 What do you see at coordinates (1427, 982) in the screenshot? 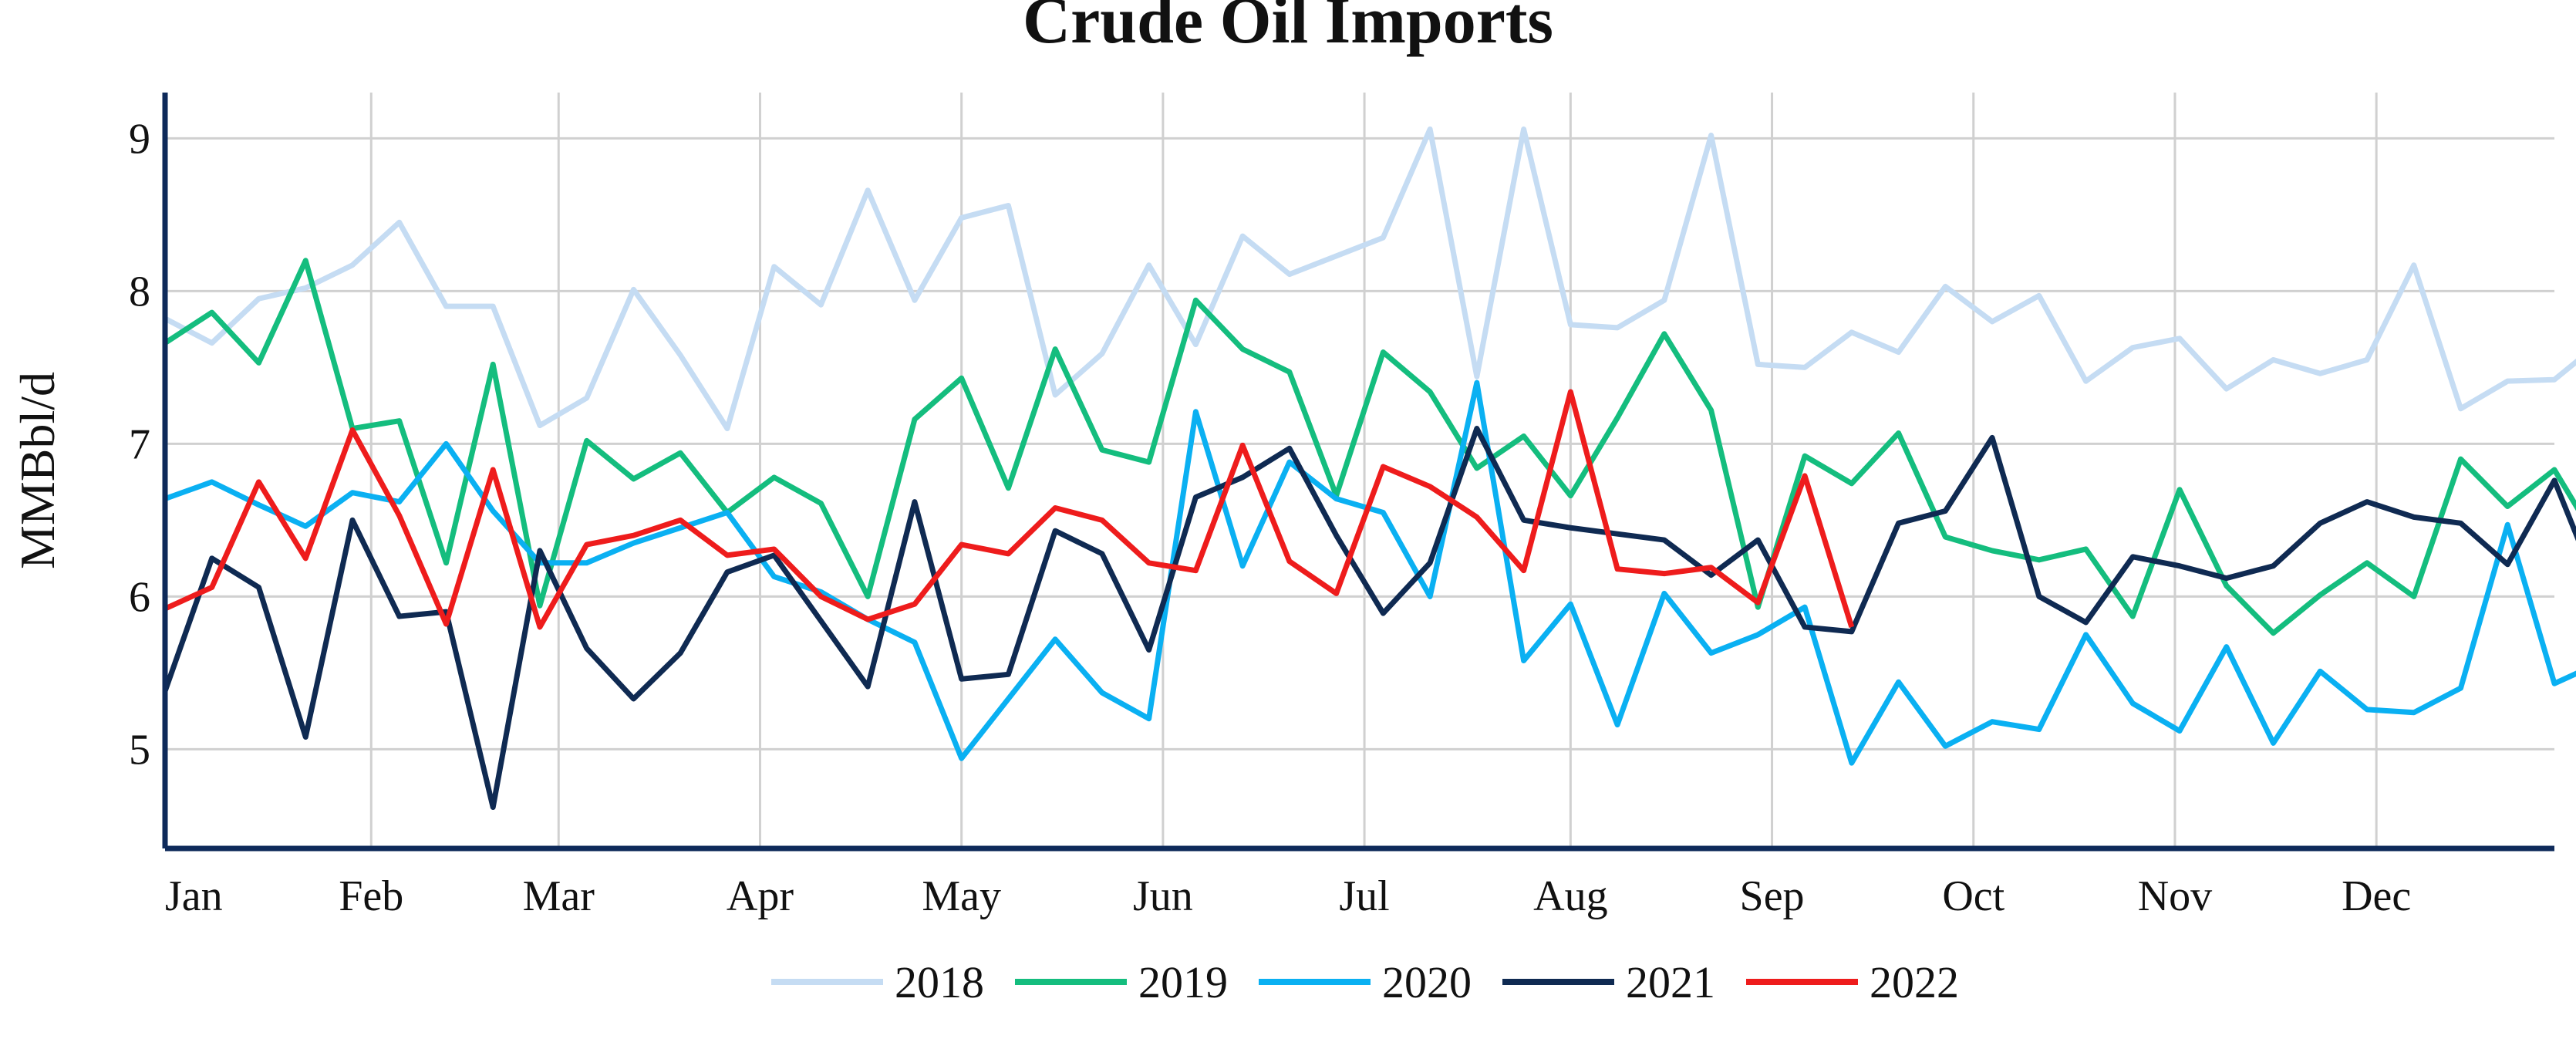
I see `legend-label-2020: 2020` at bounding box center [1427, 982].